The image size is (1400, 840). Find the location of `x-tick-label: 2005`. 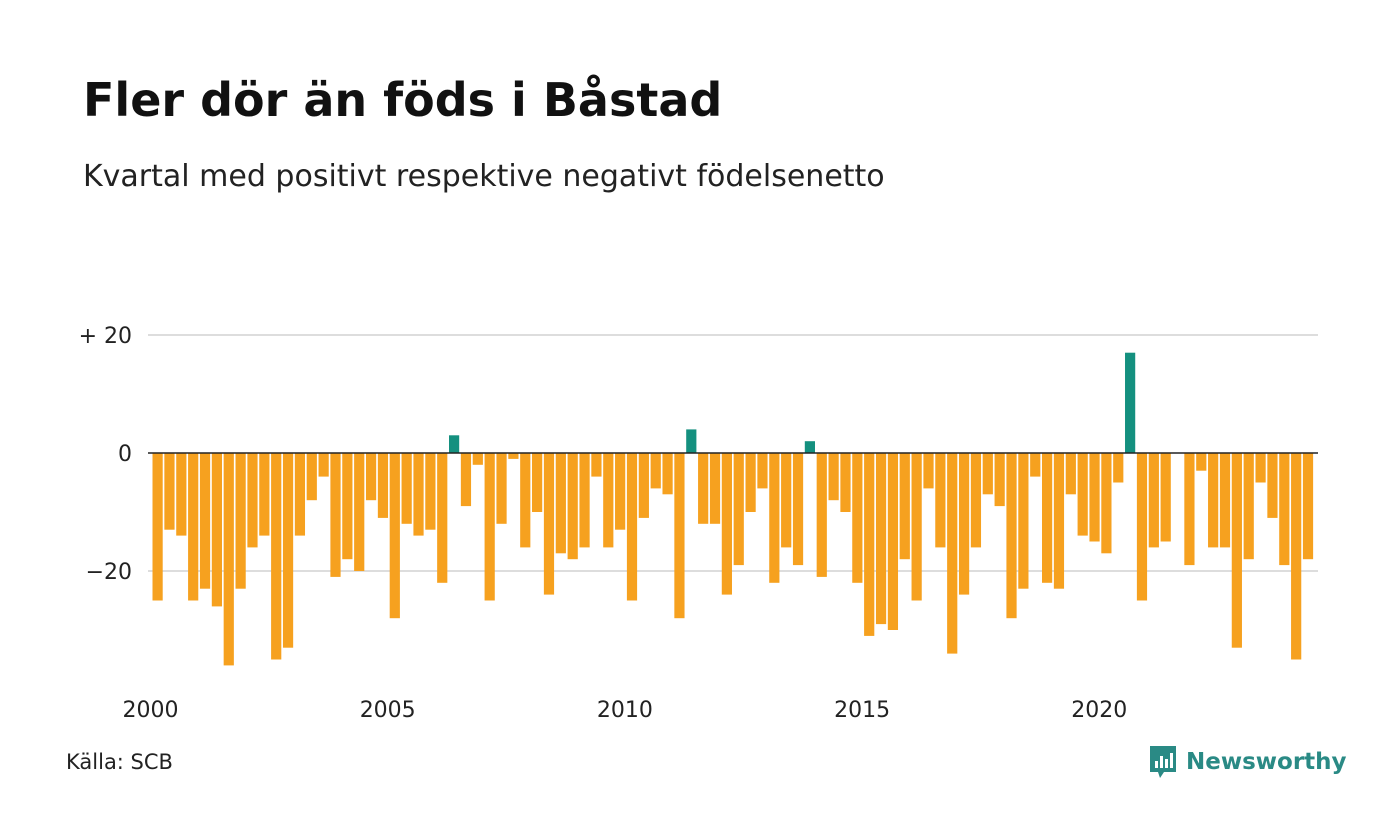

x-tick-label: 2005 is located at coordinates (388, 710).